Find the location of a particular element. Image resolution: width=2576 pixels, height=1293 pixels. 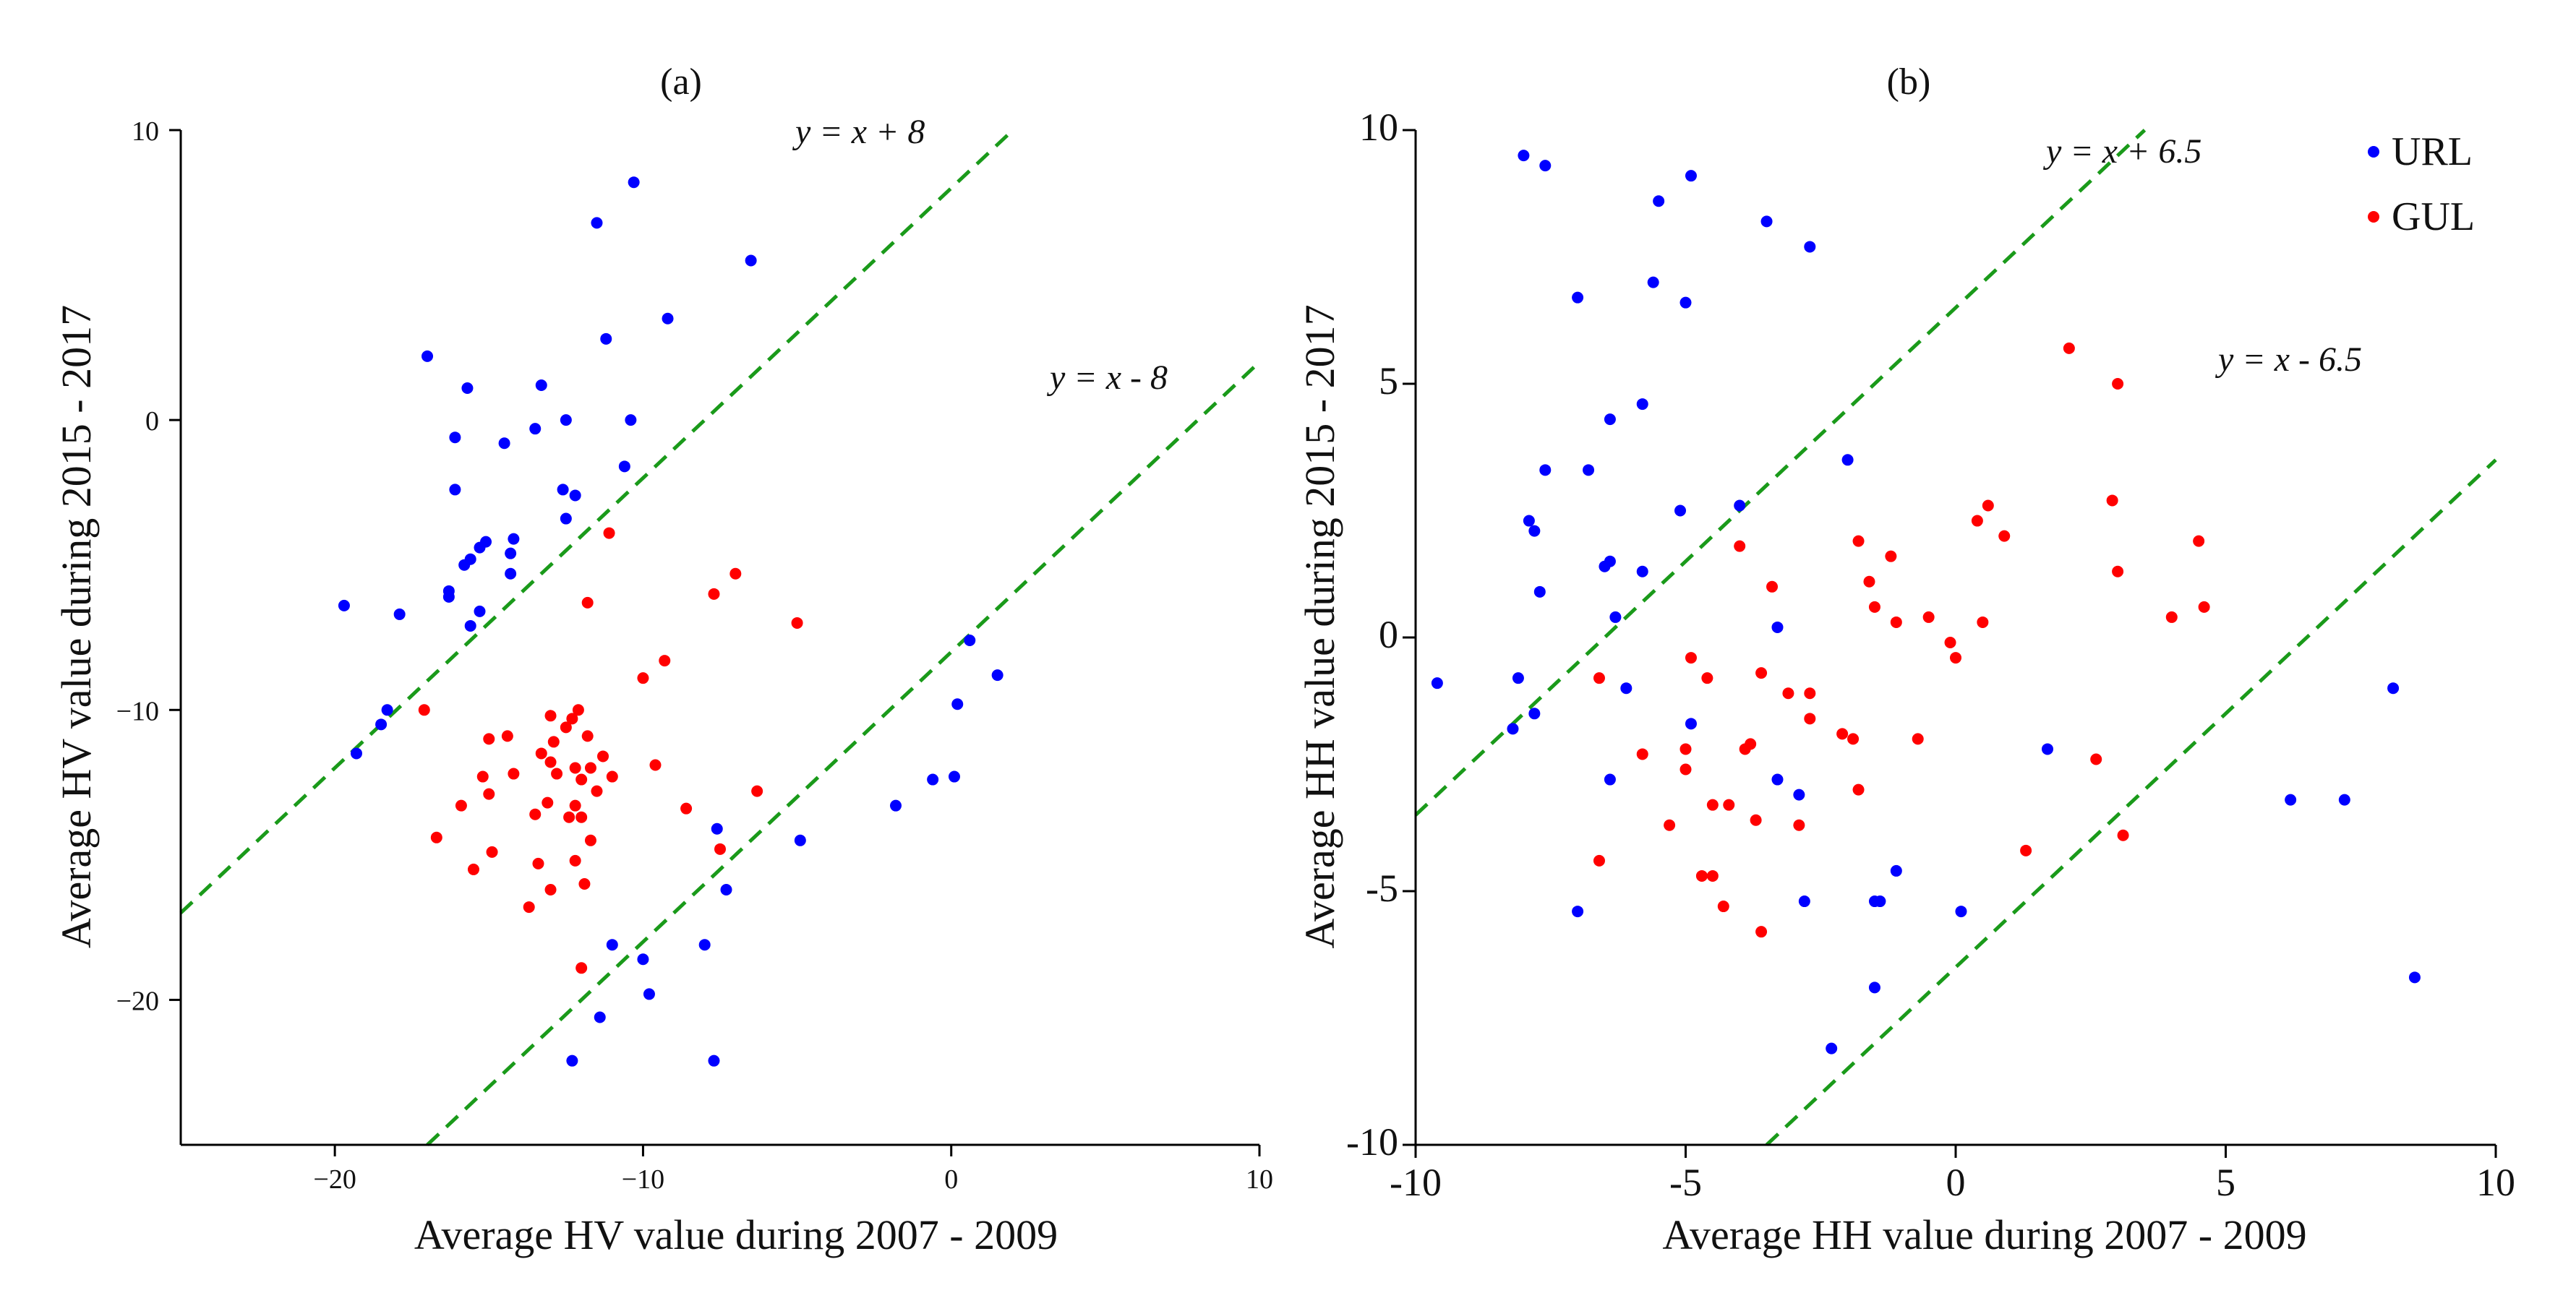

x-tick-label: -10 is located at coordinates (1416, 1183).